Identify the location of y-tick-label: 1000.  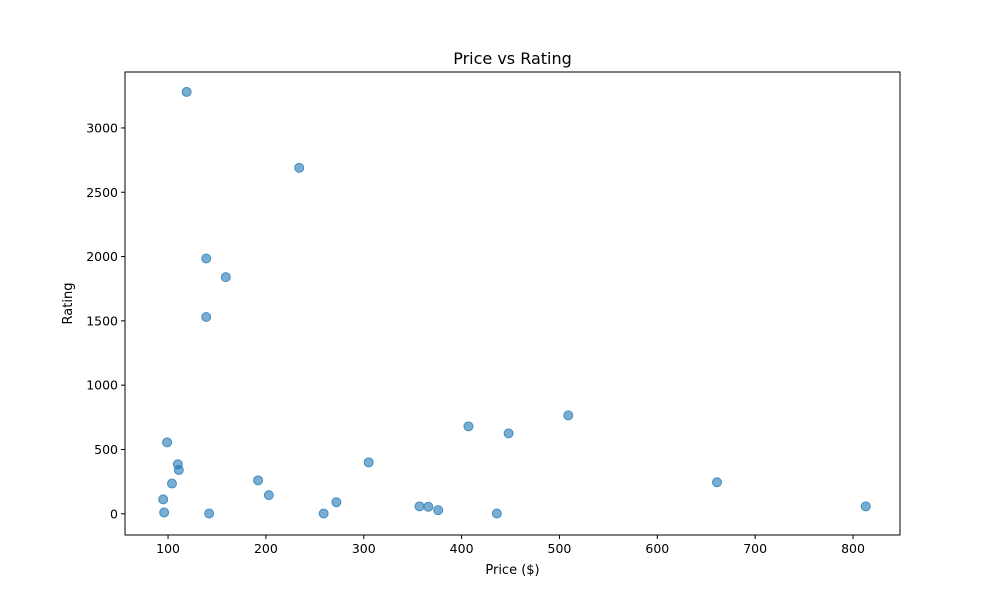
(102, 385).